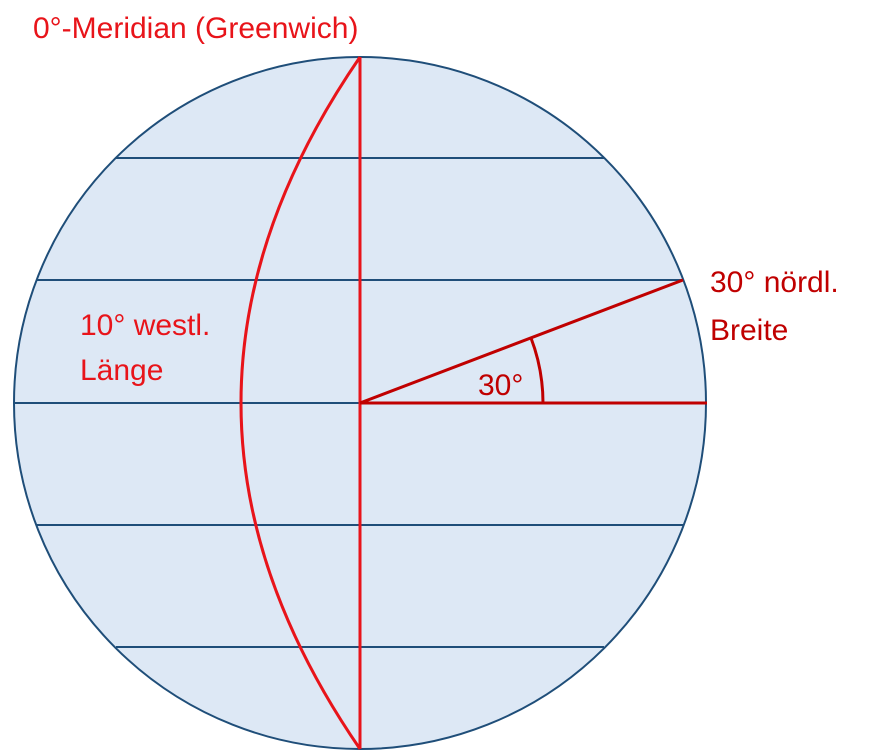  What do you see at coordinates (145, 325) in the screenshot?
I see `longitude-label: 10° westl.` at bounding box center [145, 325].